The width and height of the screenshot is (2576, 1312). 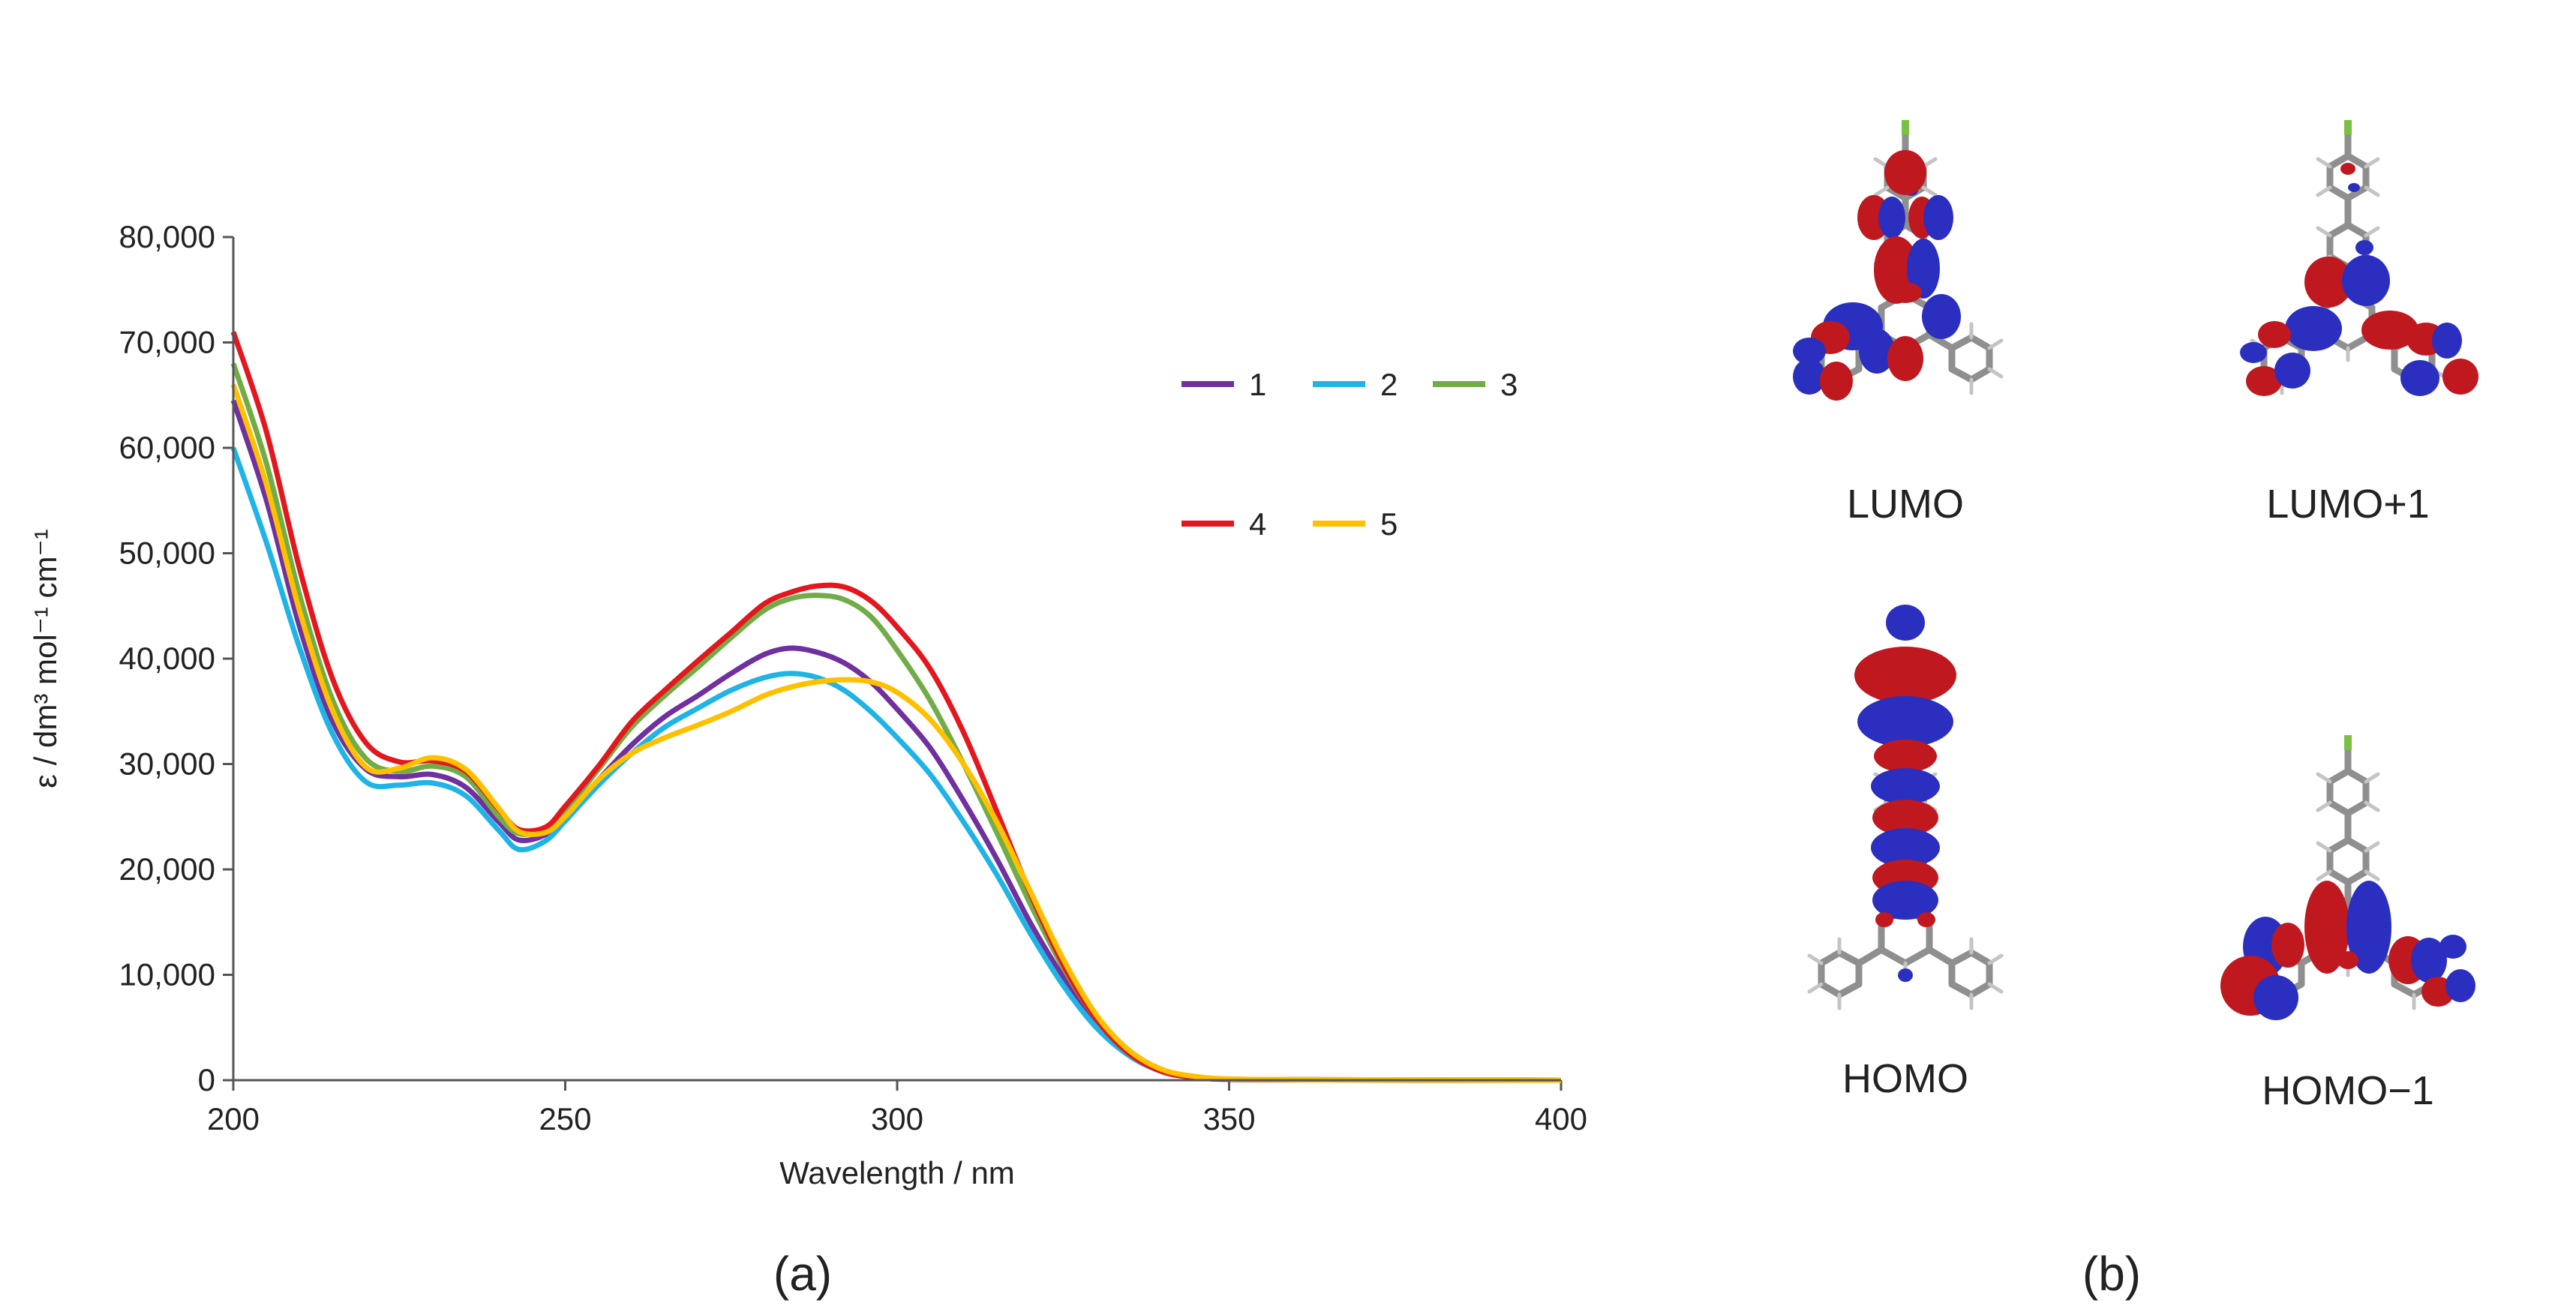 I want to click on legend-label-5: 5, so click(x=1389, y=524).